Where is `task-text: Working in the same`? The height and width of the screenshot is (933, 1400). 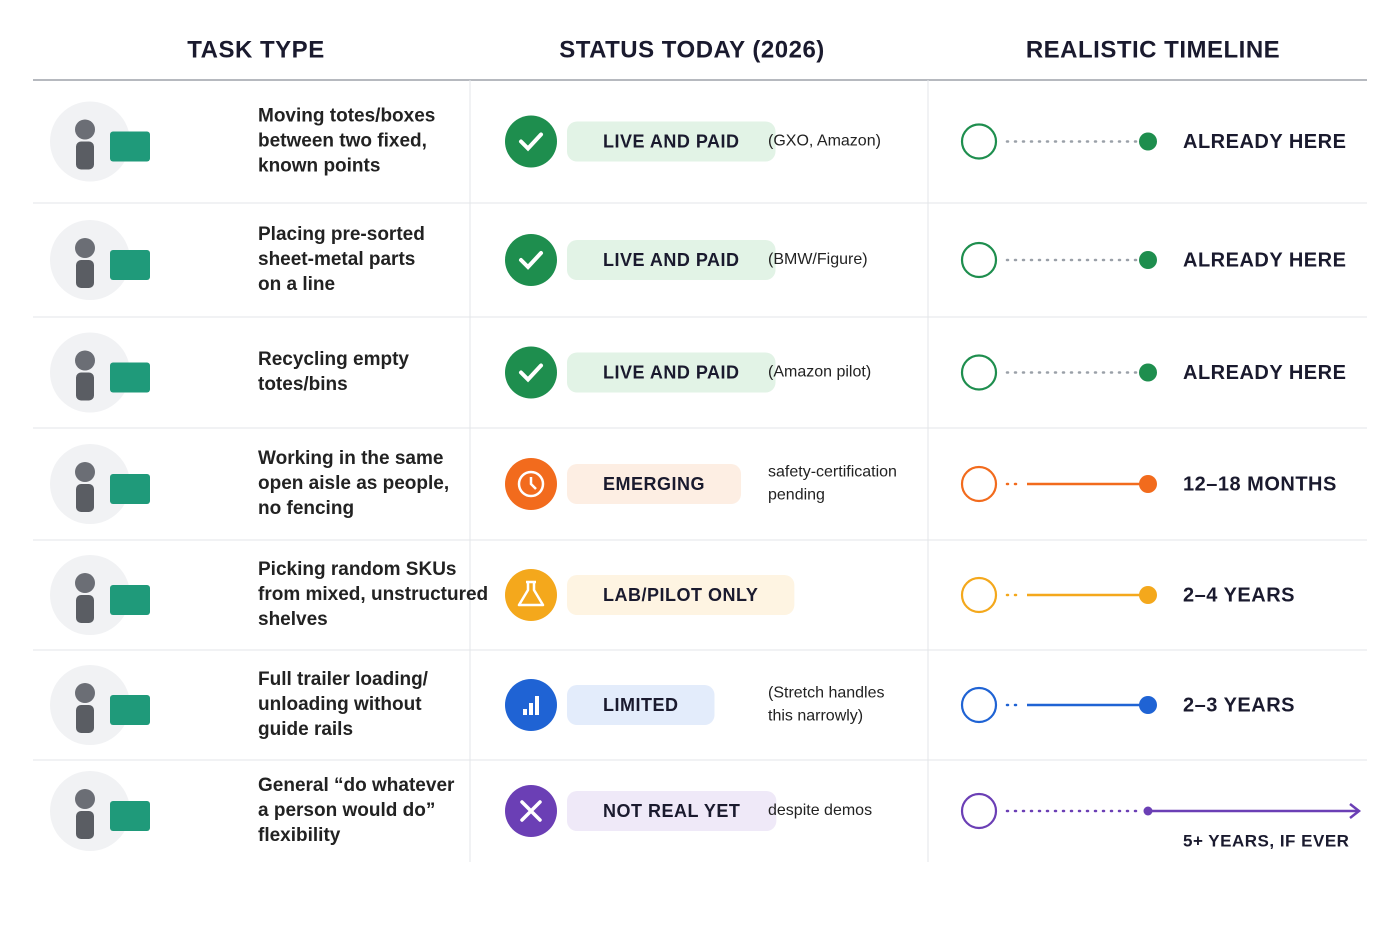
task-text: Working in the same is located at coordinates (350, 458).